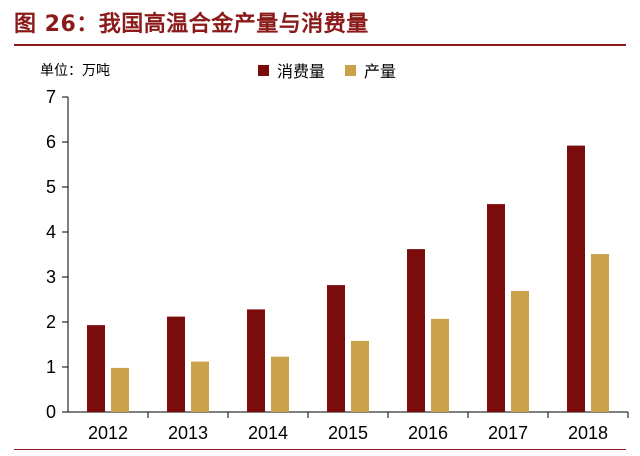 The width and height of the screenshot is (640, 456). Describe the element at coordinates (268, 433) in the screenshot. I see `x-tick-label: 2014` at that location.